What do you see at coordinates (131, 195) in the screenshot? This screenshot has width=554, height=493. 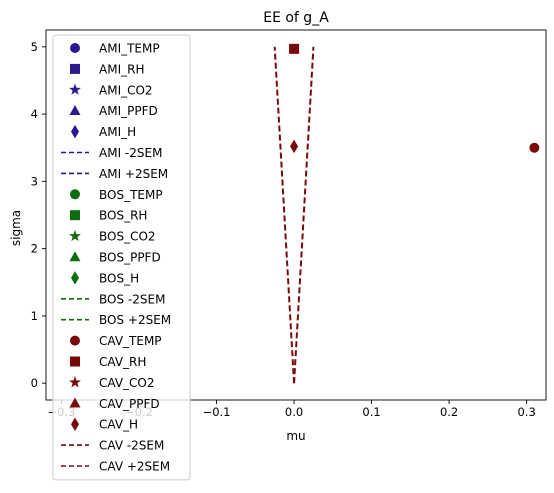 I see `legend-label: BOS_TEMP` at bounding box center [131, 195].